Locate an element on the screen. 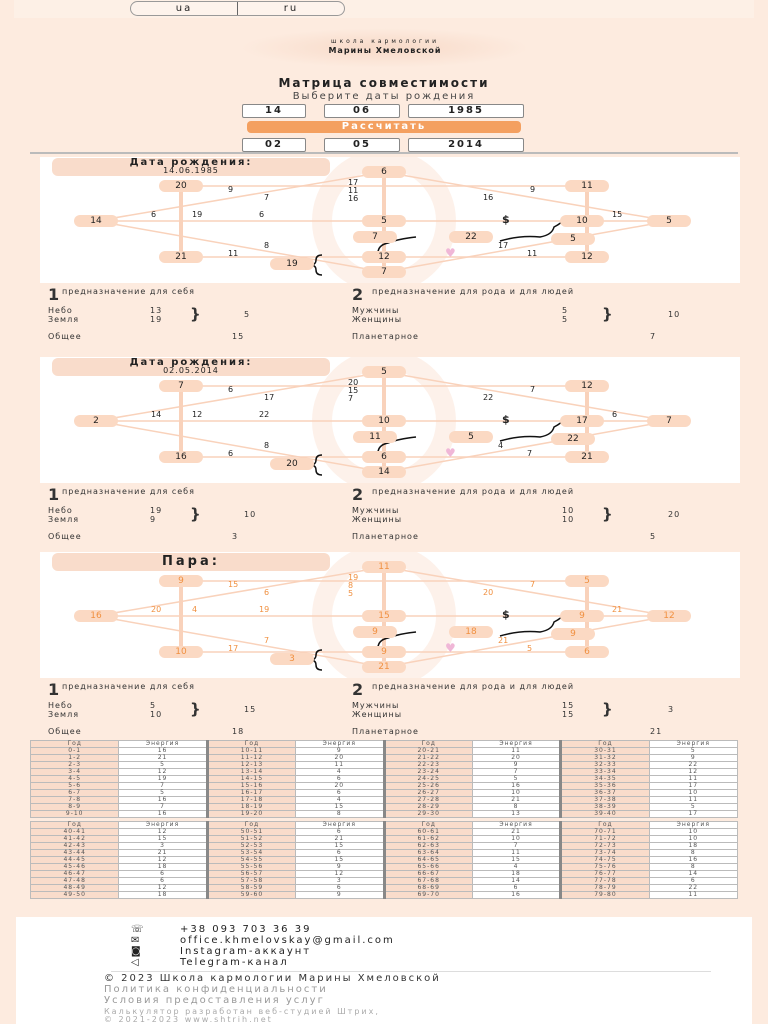 This screenshot has width=768, height=1024. matrix-node: 18 is located at coordinates (471, 632).